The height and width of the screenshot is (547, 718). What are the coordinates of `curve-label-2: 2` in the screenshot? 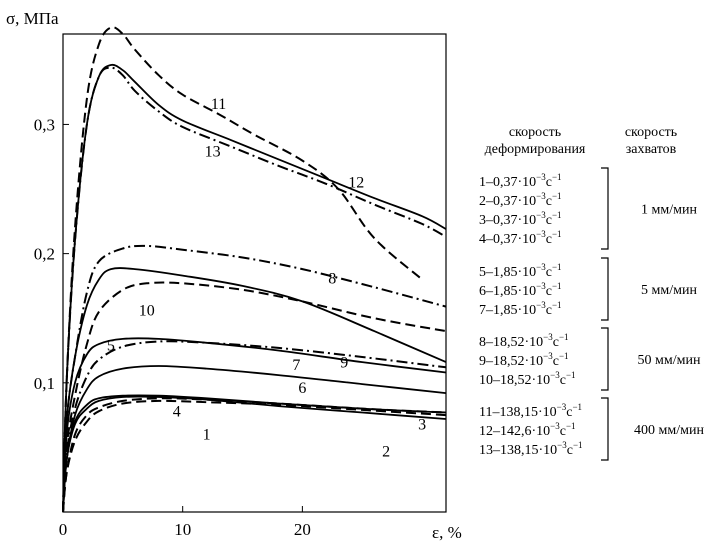 It's located at (386, 451).